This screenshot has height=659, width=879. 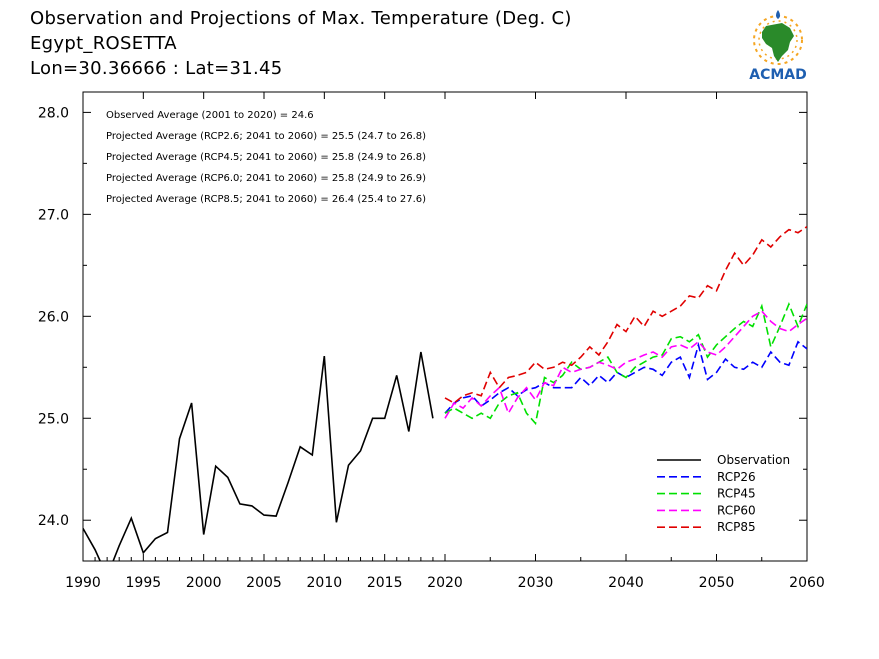 I want to click on legend-label: RCP45, so click(x=736, y=494).